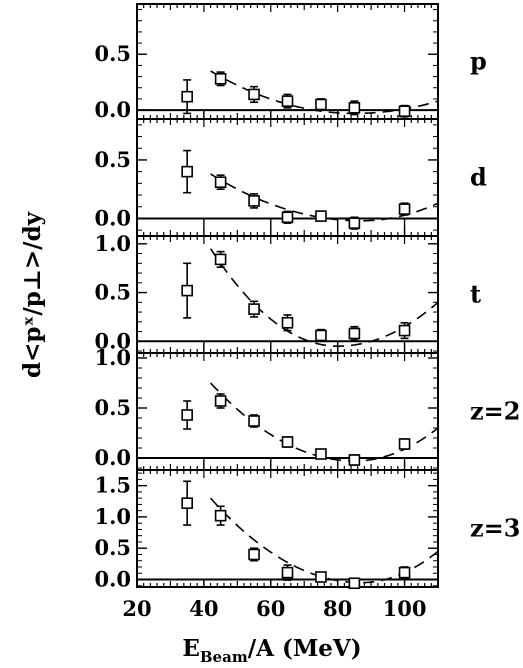 The width and height of the screenshot is (523, 668). Describe the element at coordinates (495, 411) in the screenshot. I see `panel-label: z=2` at that location.